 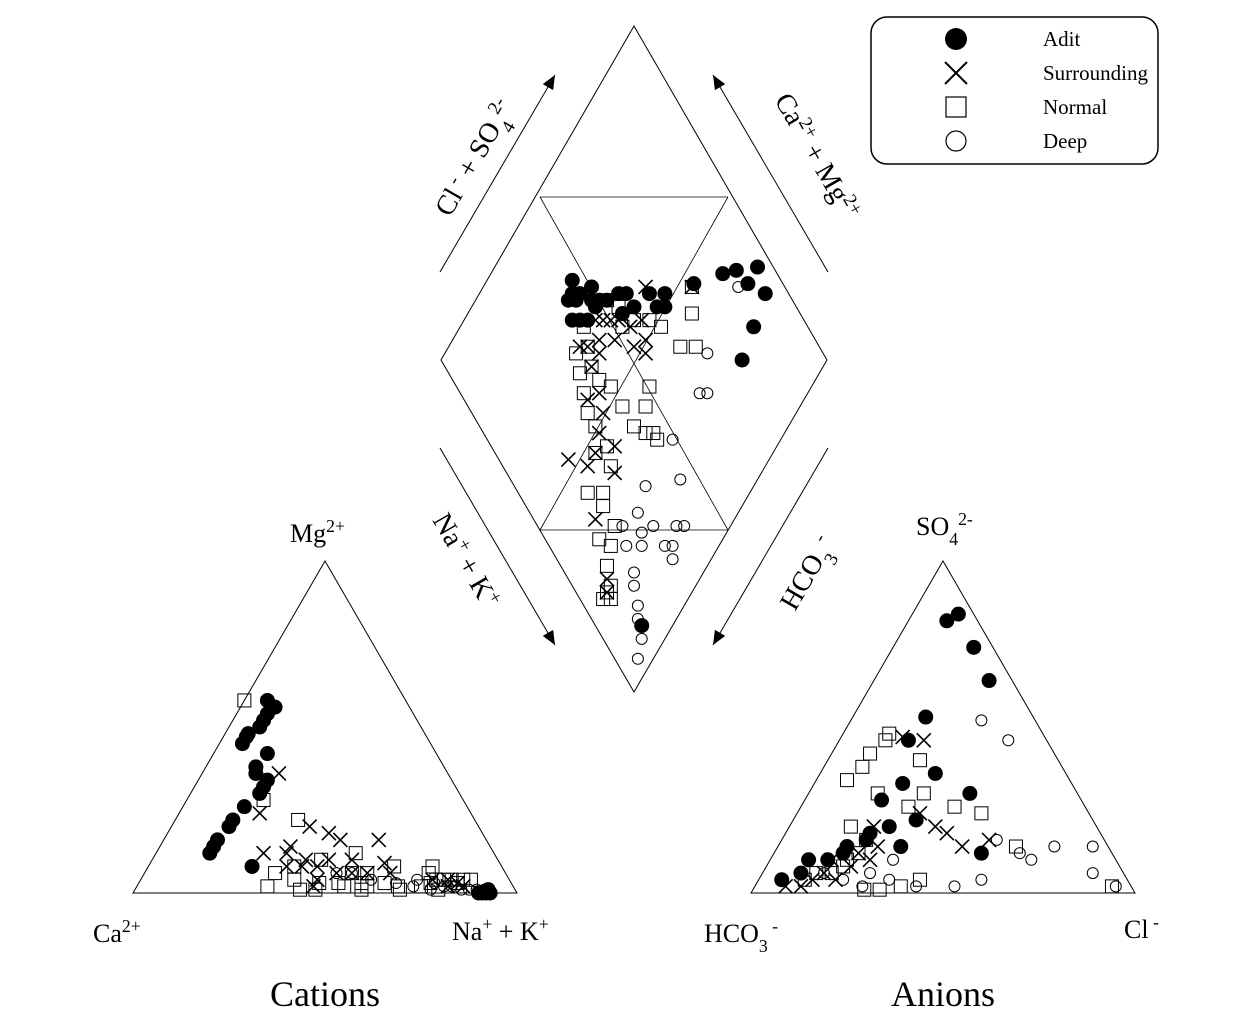 What do you see at coordinates (1065, 141) in the screenshot?
I see `legend-label-deep: Deep` at bounding box center [1065, 141].